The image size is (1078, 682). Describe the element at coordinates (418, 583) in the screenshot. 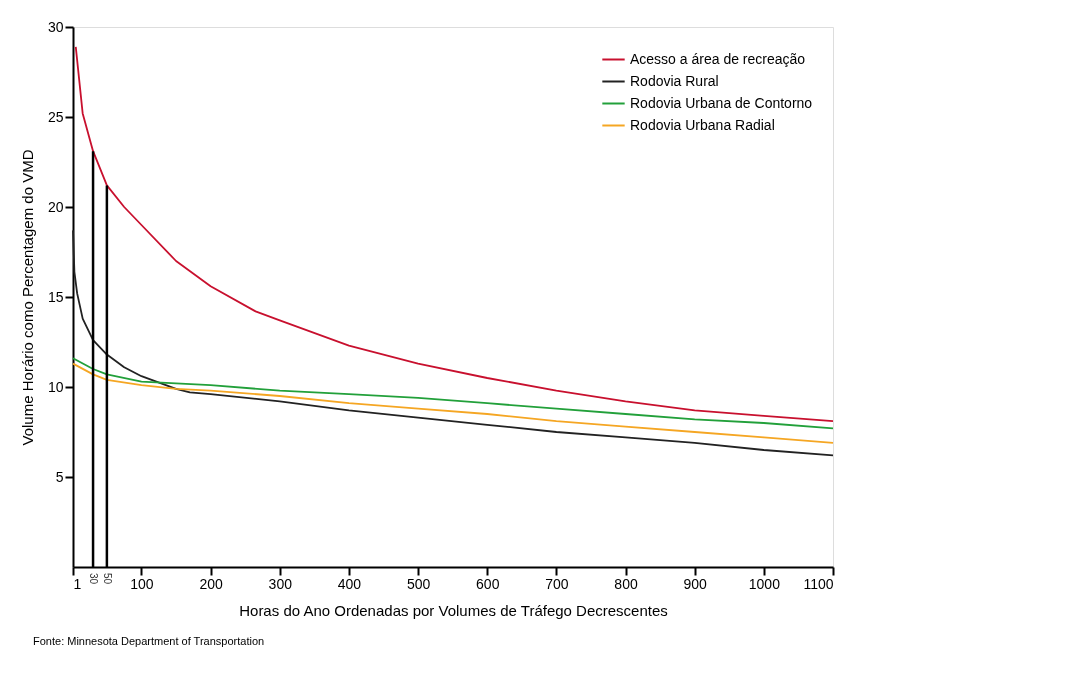

I see `x-tick-label: 500` at that location.